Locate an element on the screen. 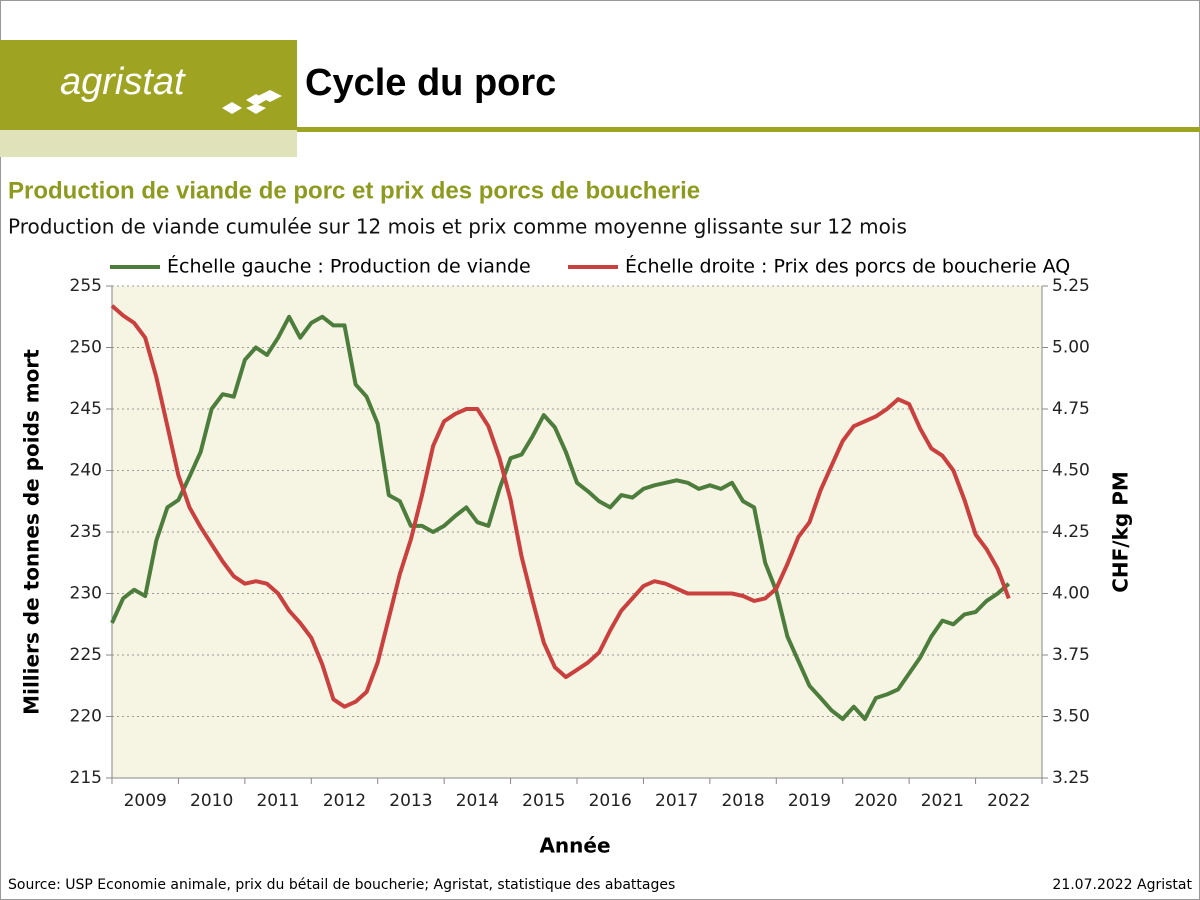  x-tick-label: 2017 is located at coordinates (676, 801).